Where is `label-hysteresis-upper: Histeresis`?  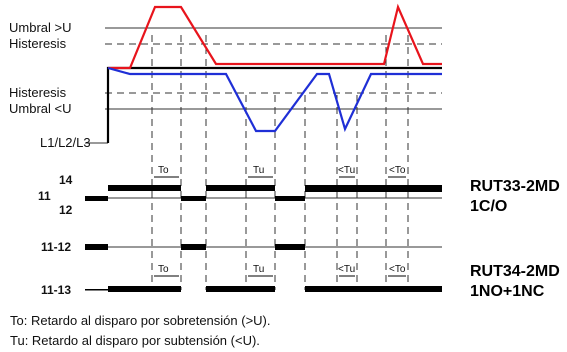 label-hysteresis-upper: Histeresis is located at coordinates (38, 43).